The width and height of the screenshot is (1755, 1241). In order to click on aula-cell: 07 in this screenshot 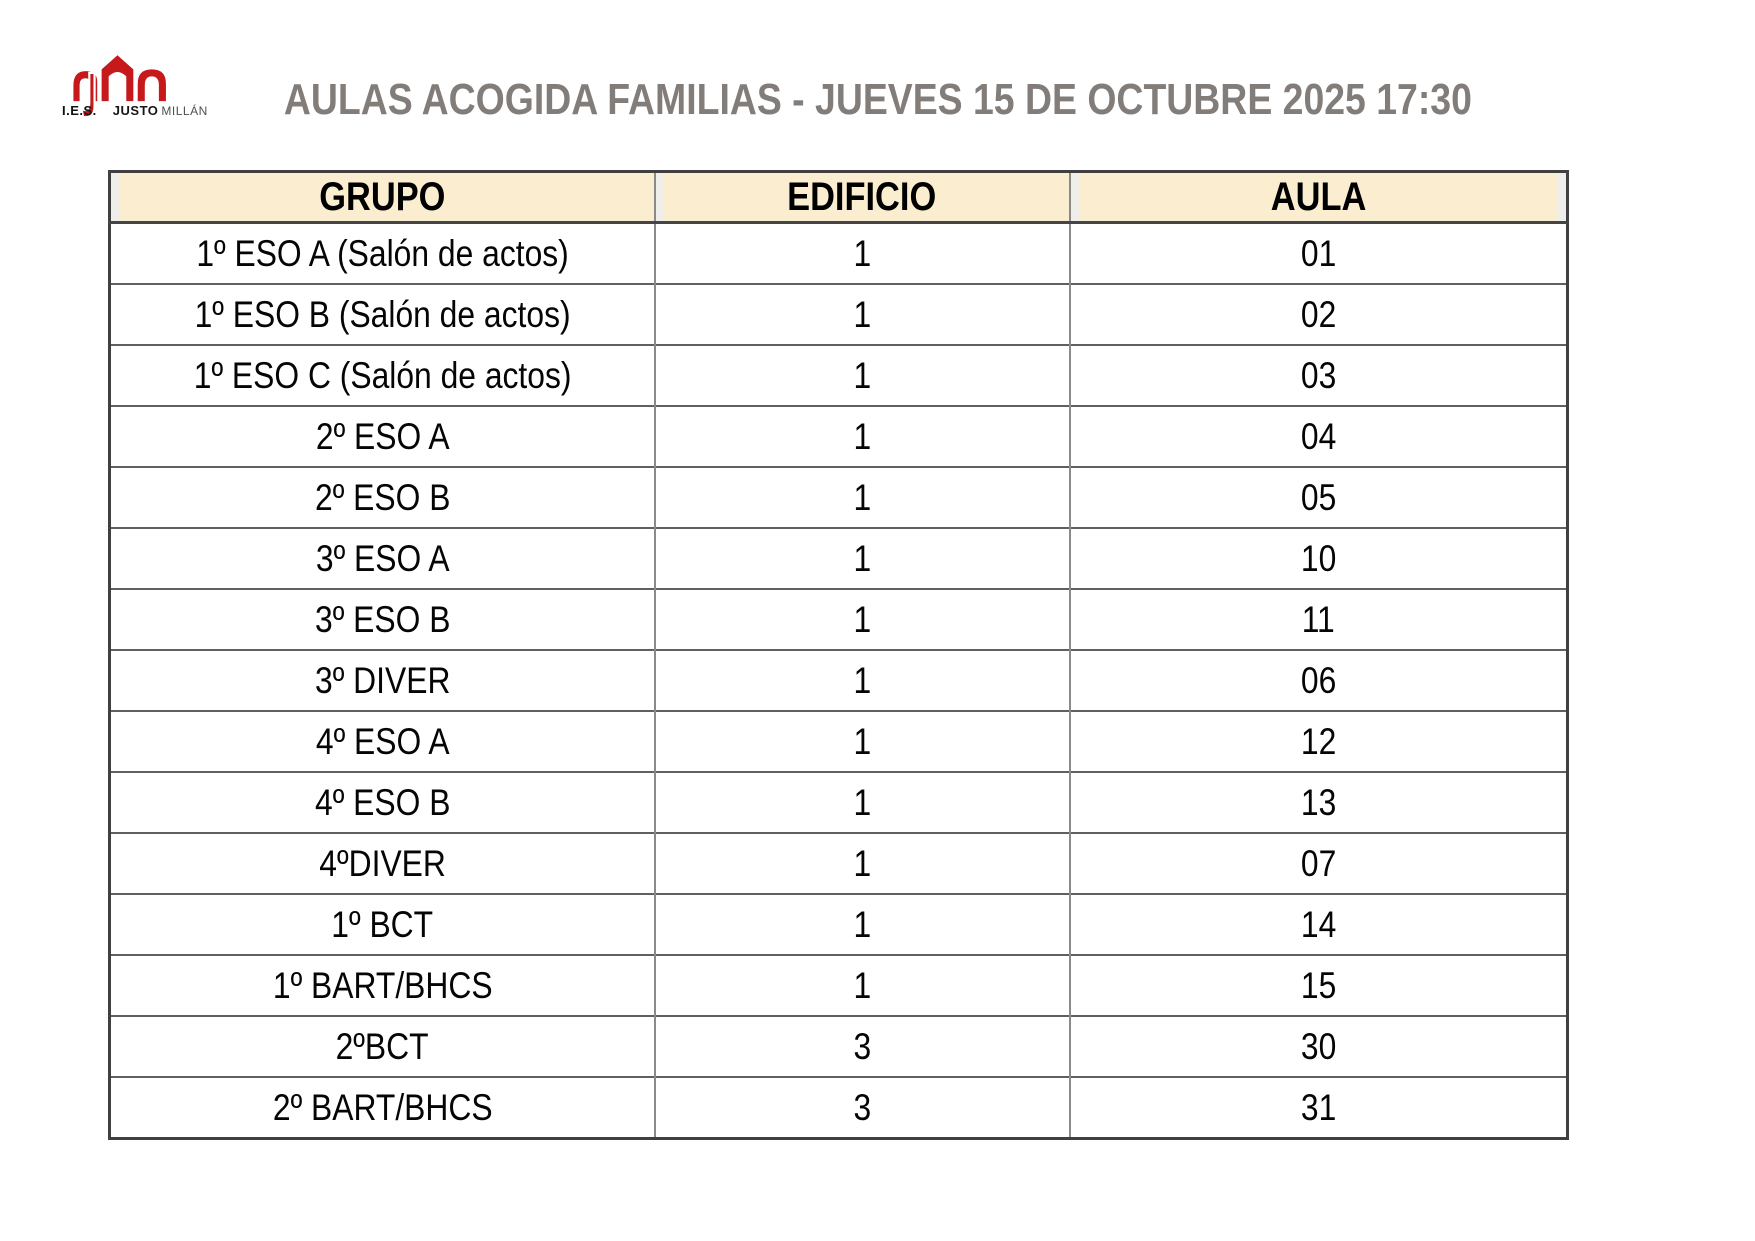, I will do `click(1318, 863)`.